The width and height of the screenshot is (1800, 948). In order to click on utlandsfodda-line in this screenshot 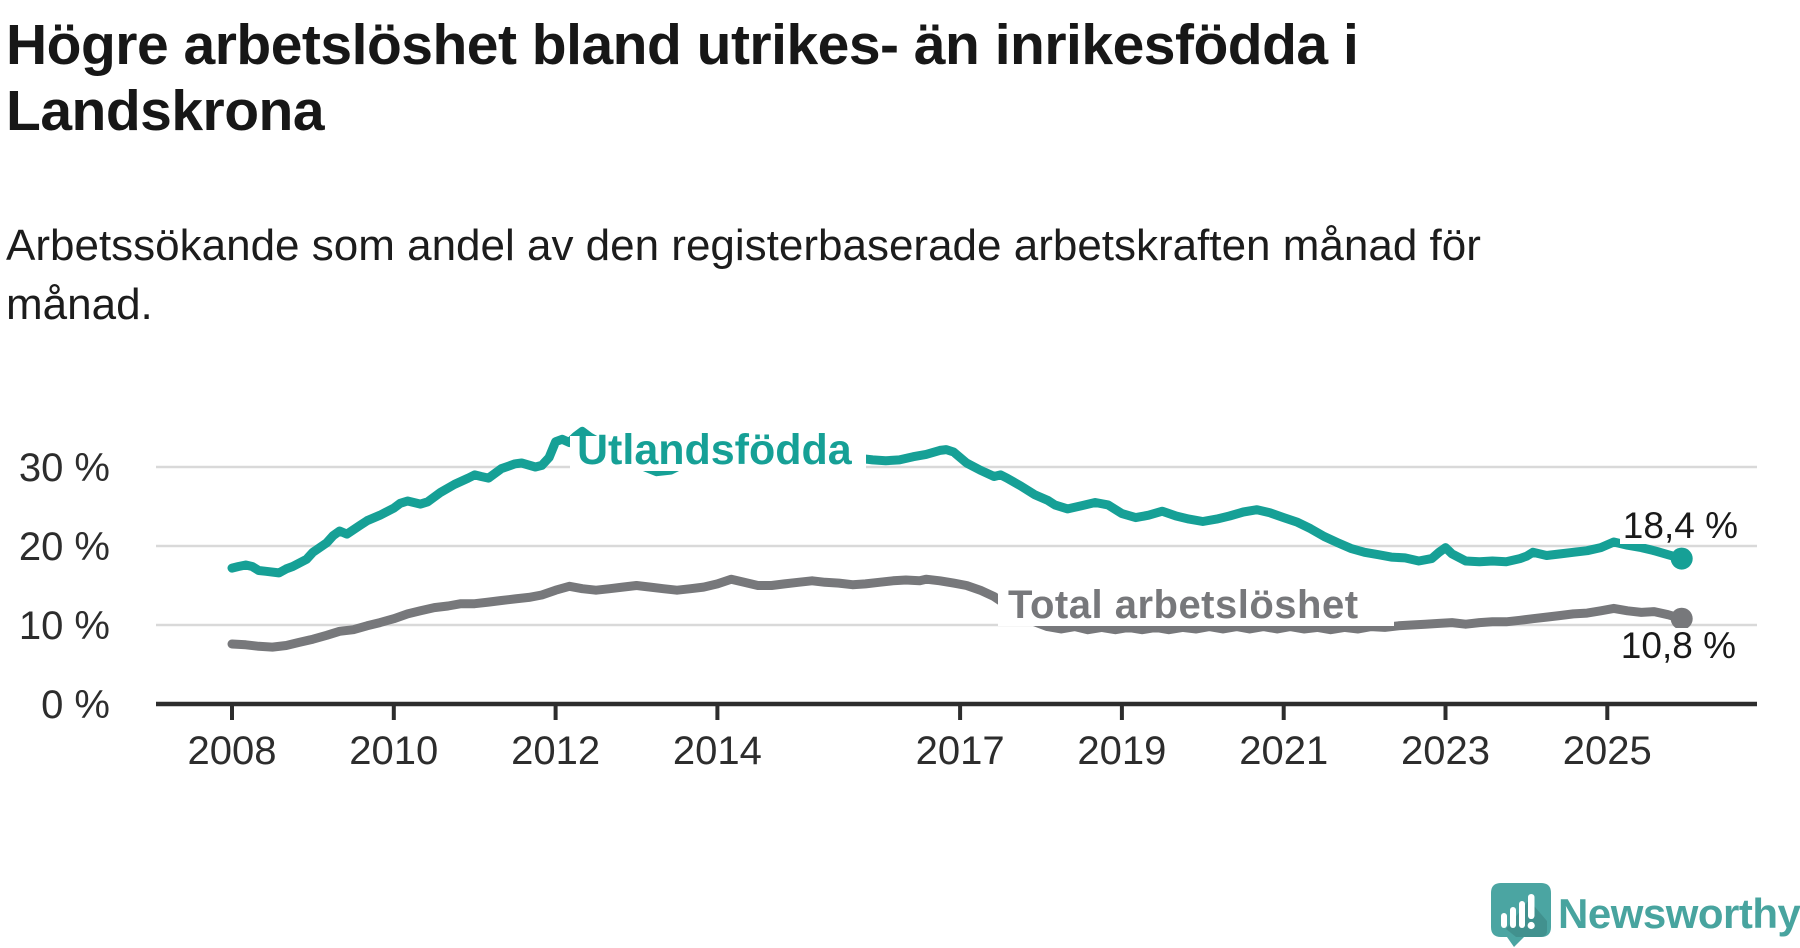, I will do `click(957, 502)`.